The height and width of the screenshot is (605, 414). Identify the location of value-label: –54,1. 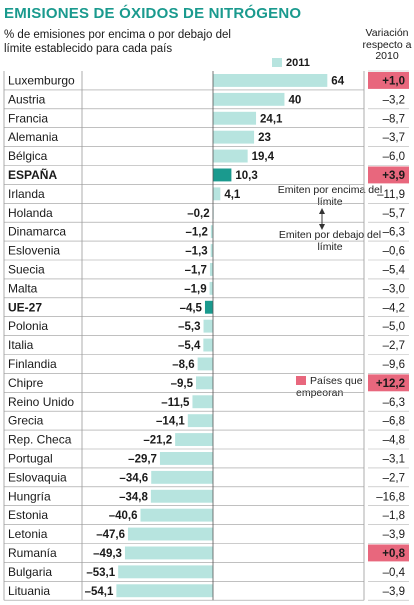
(99, 592).